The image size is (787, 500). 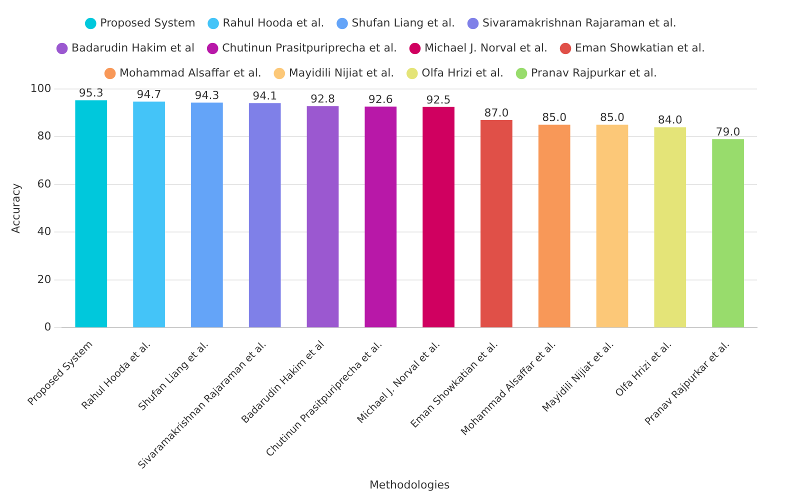 I want to click on legend-label: Rahul Hooda et al., so click(x=273, y=23).